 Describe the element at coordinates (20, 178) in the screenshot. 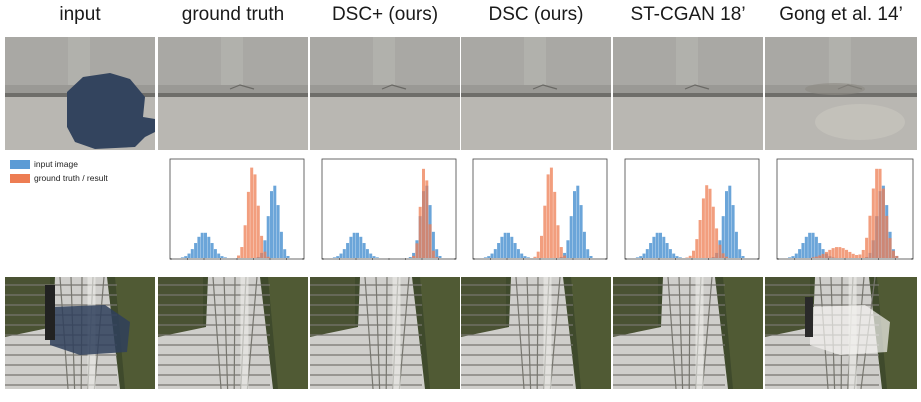

I see `legend-swatch-result` at that location.